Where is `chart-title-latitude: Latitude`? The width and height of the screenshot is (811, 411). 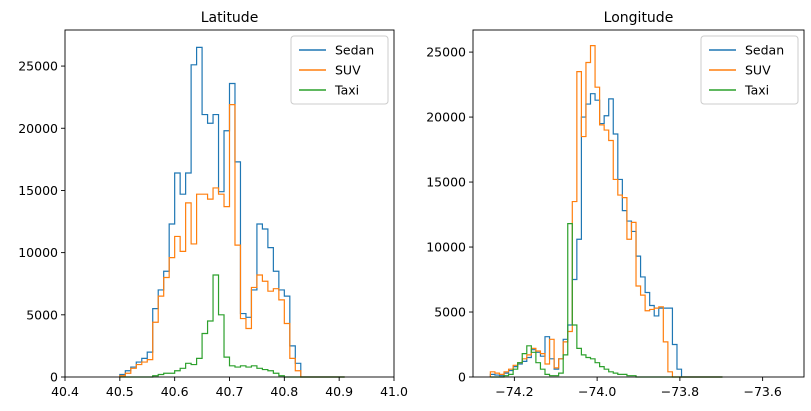
chart-title-latitude: Latitude is located at coordinates (230, 18).